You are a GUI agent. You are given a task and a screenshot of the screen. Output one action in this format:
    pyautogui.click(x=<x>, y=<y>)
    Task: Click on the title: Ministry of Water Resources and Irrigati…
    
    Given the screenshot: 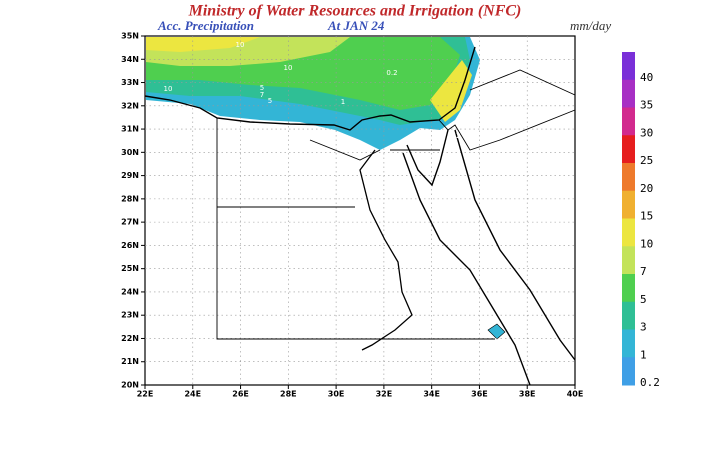 What is the action you would take?
    pyautogui.click(x=355, y=11)
    